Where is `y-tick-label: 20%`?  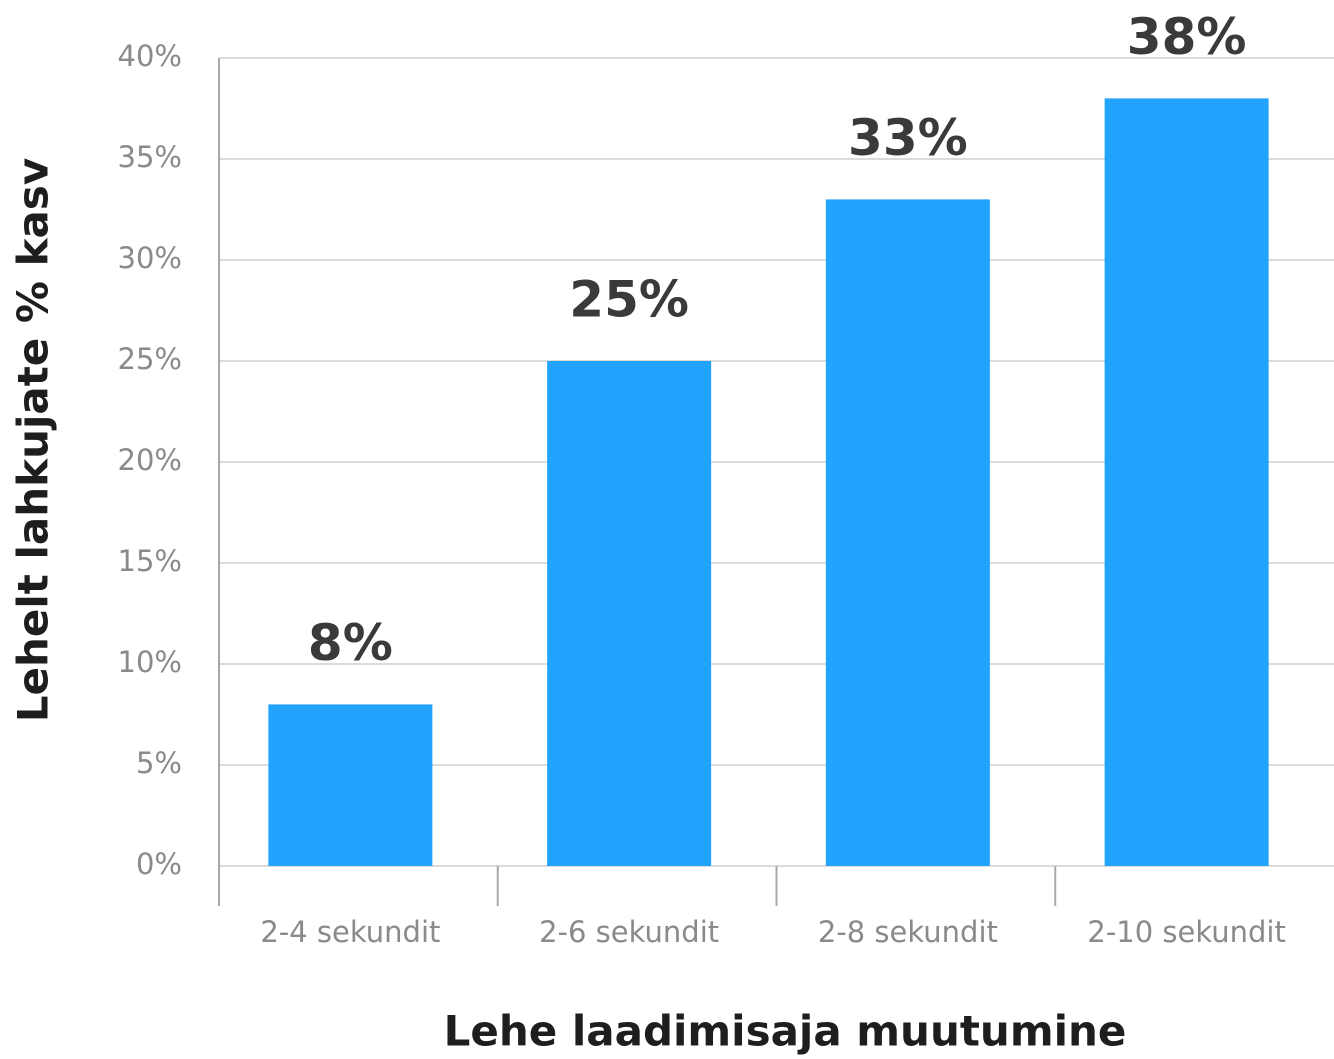
y-tick-label: 20% is located at coordinates (150, 460).